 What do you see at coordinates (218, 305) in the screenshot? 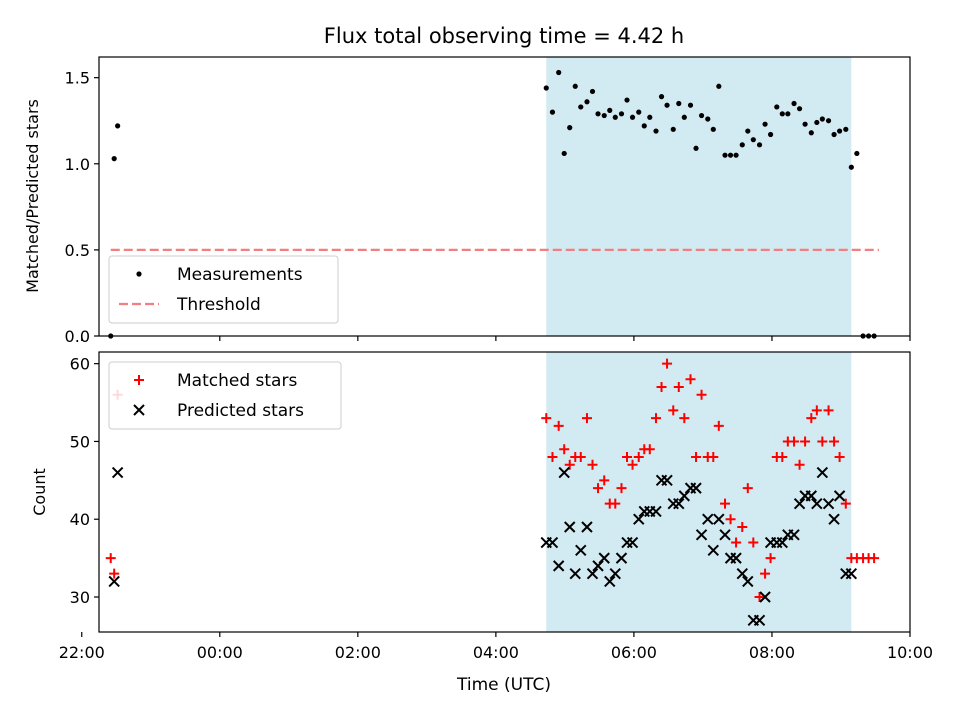
I see `legend-label: Threshold` at bounding box center [218, 305].